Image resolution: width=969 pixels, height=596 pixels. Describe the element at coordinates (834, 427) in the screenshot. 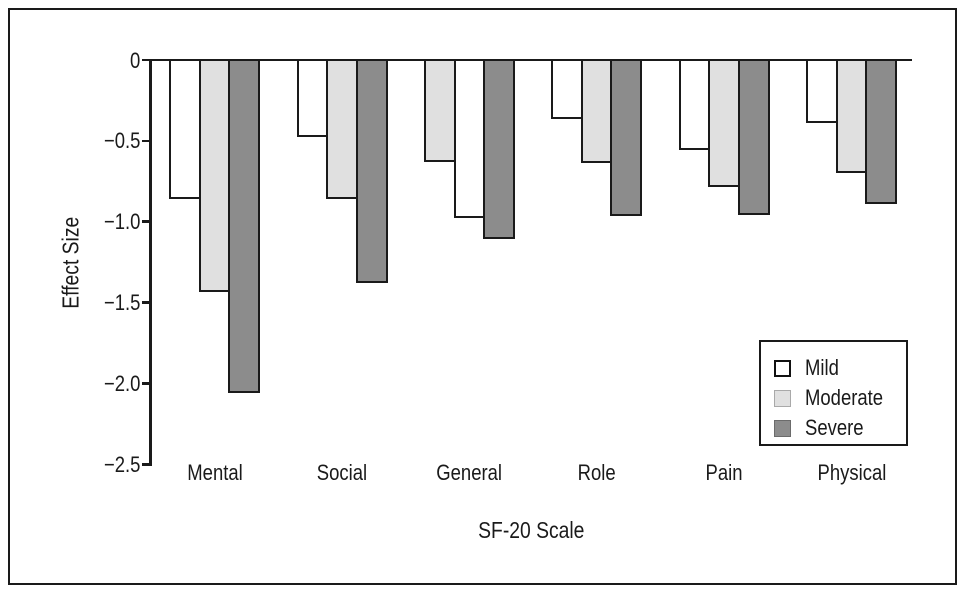

I see `legend-label-text: Severe` at that location.